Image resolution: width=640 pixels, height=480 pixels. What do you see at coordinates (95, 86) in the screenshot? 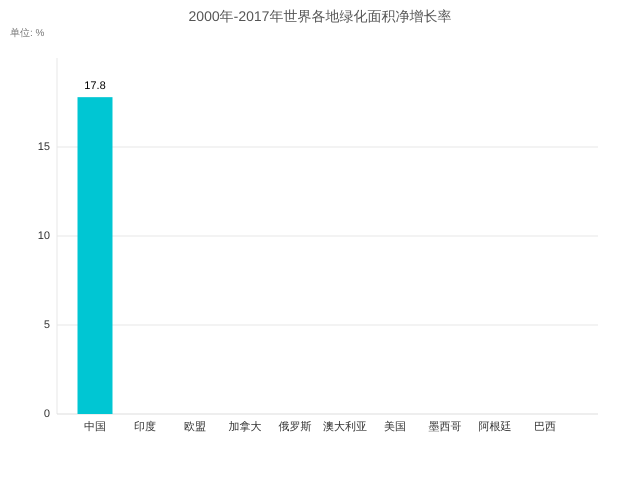
I see `data-labels: 17.8` at bounding box center [95, 86].